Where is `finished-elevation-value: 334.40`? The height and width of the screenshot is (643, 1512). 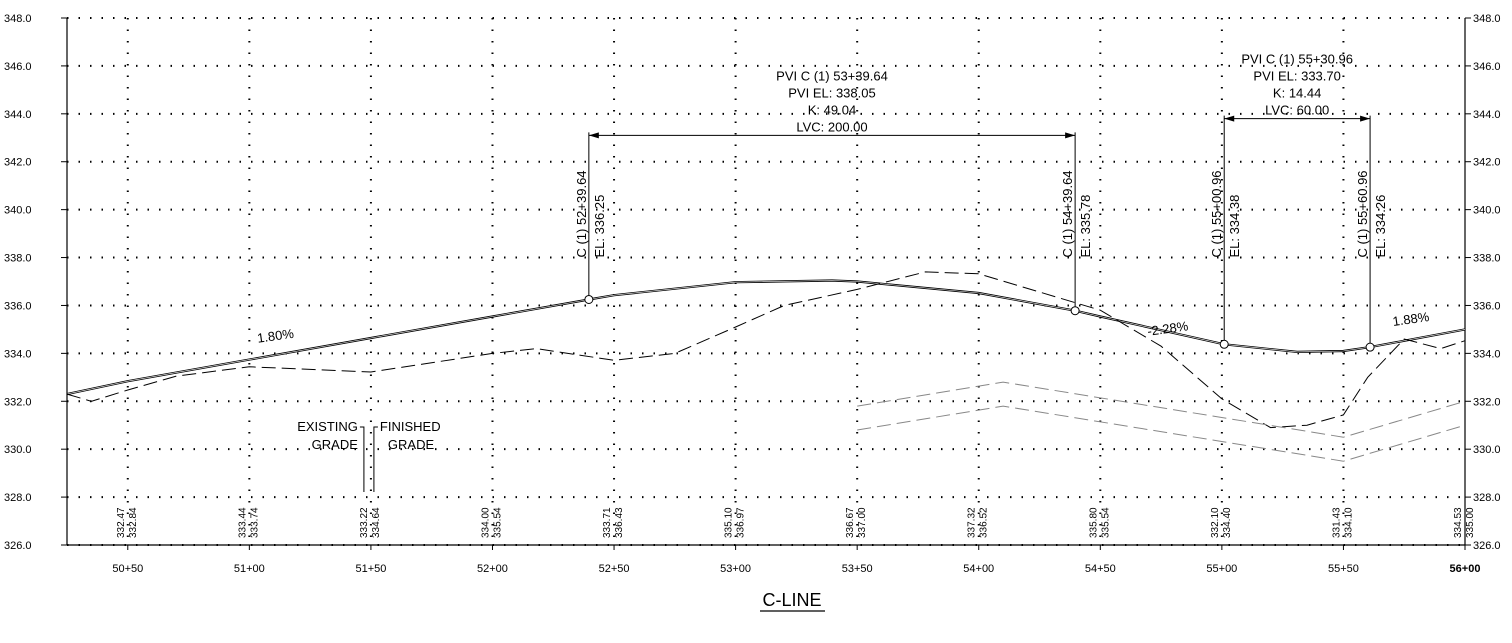 finished-elevation-value: 334.40 is located at coordinates (1227, 522).